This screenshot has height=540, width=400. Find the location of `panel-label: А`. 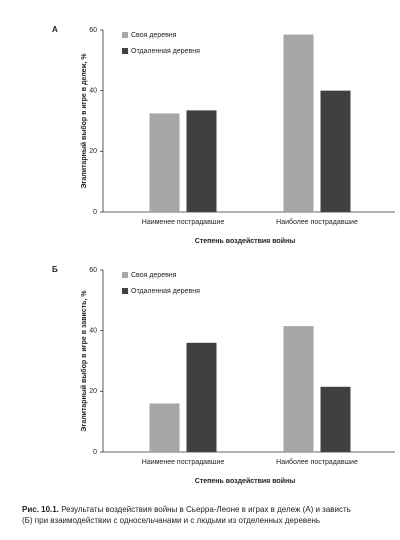

panel-label: А is located at coordinates (55, 29).